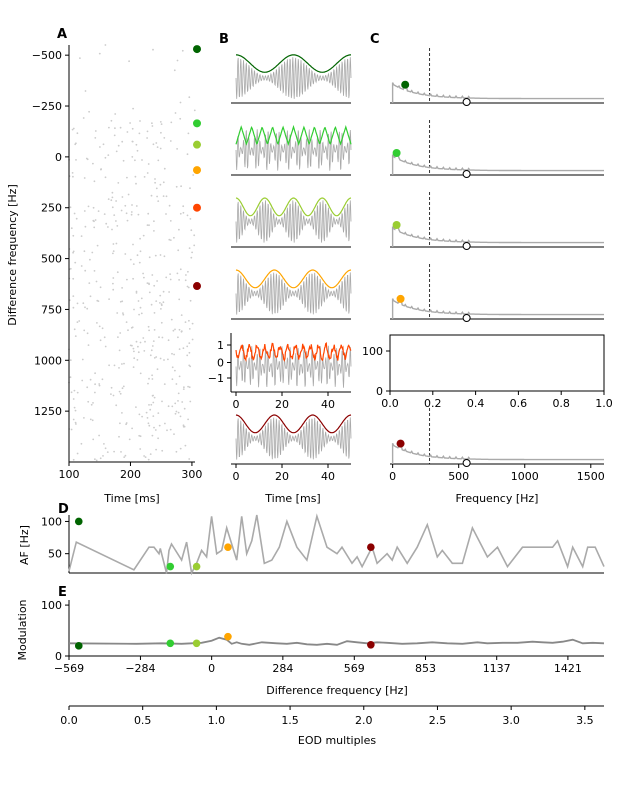  I want to click on panel-e-x-tick-label: 569, so click(354, 668).